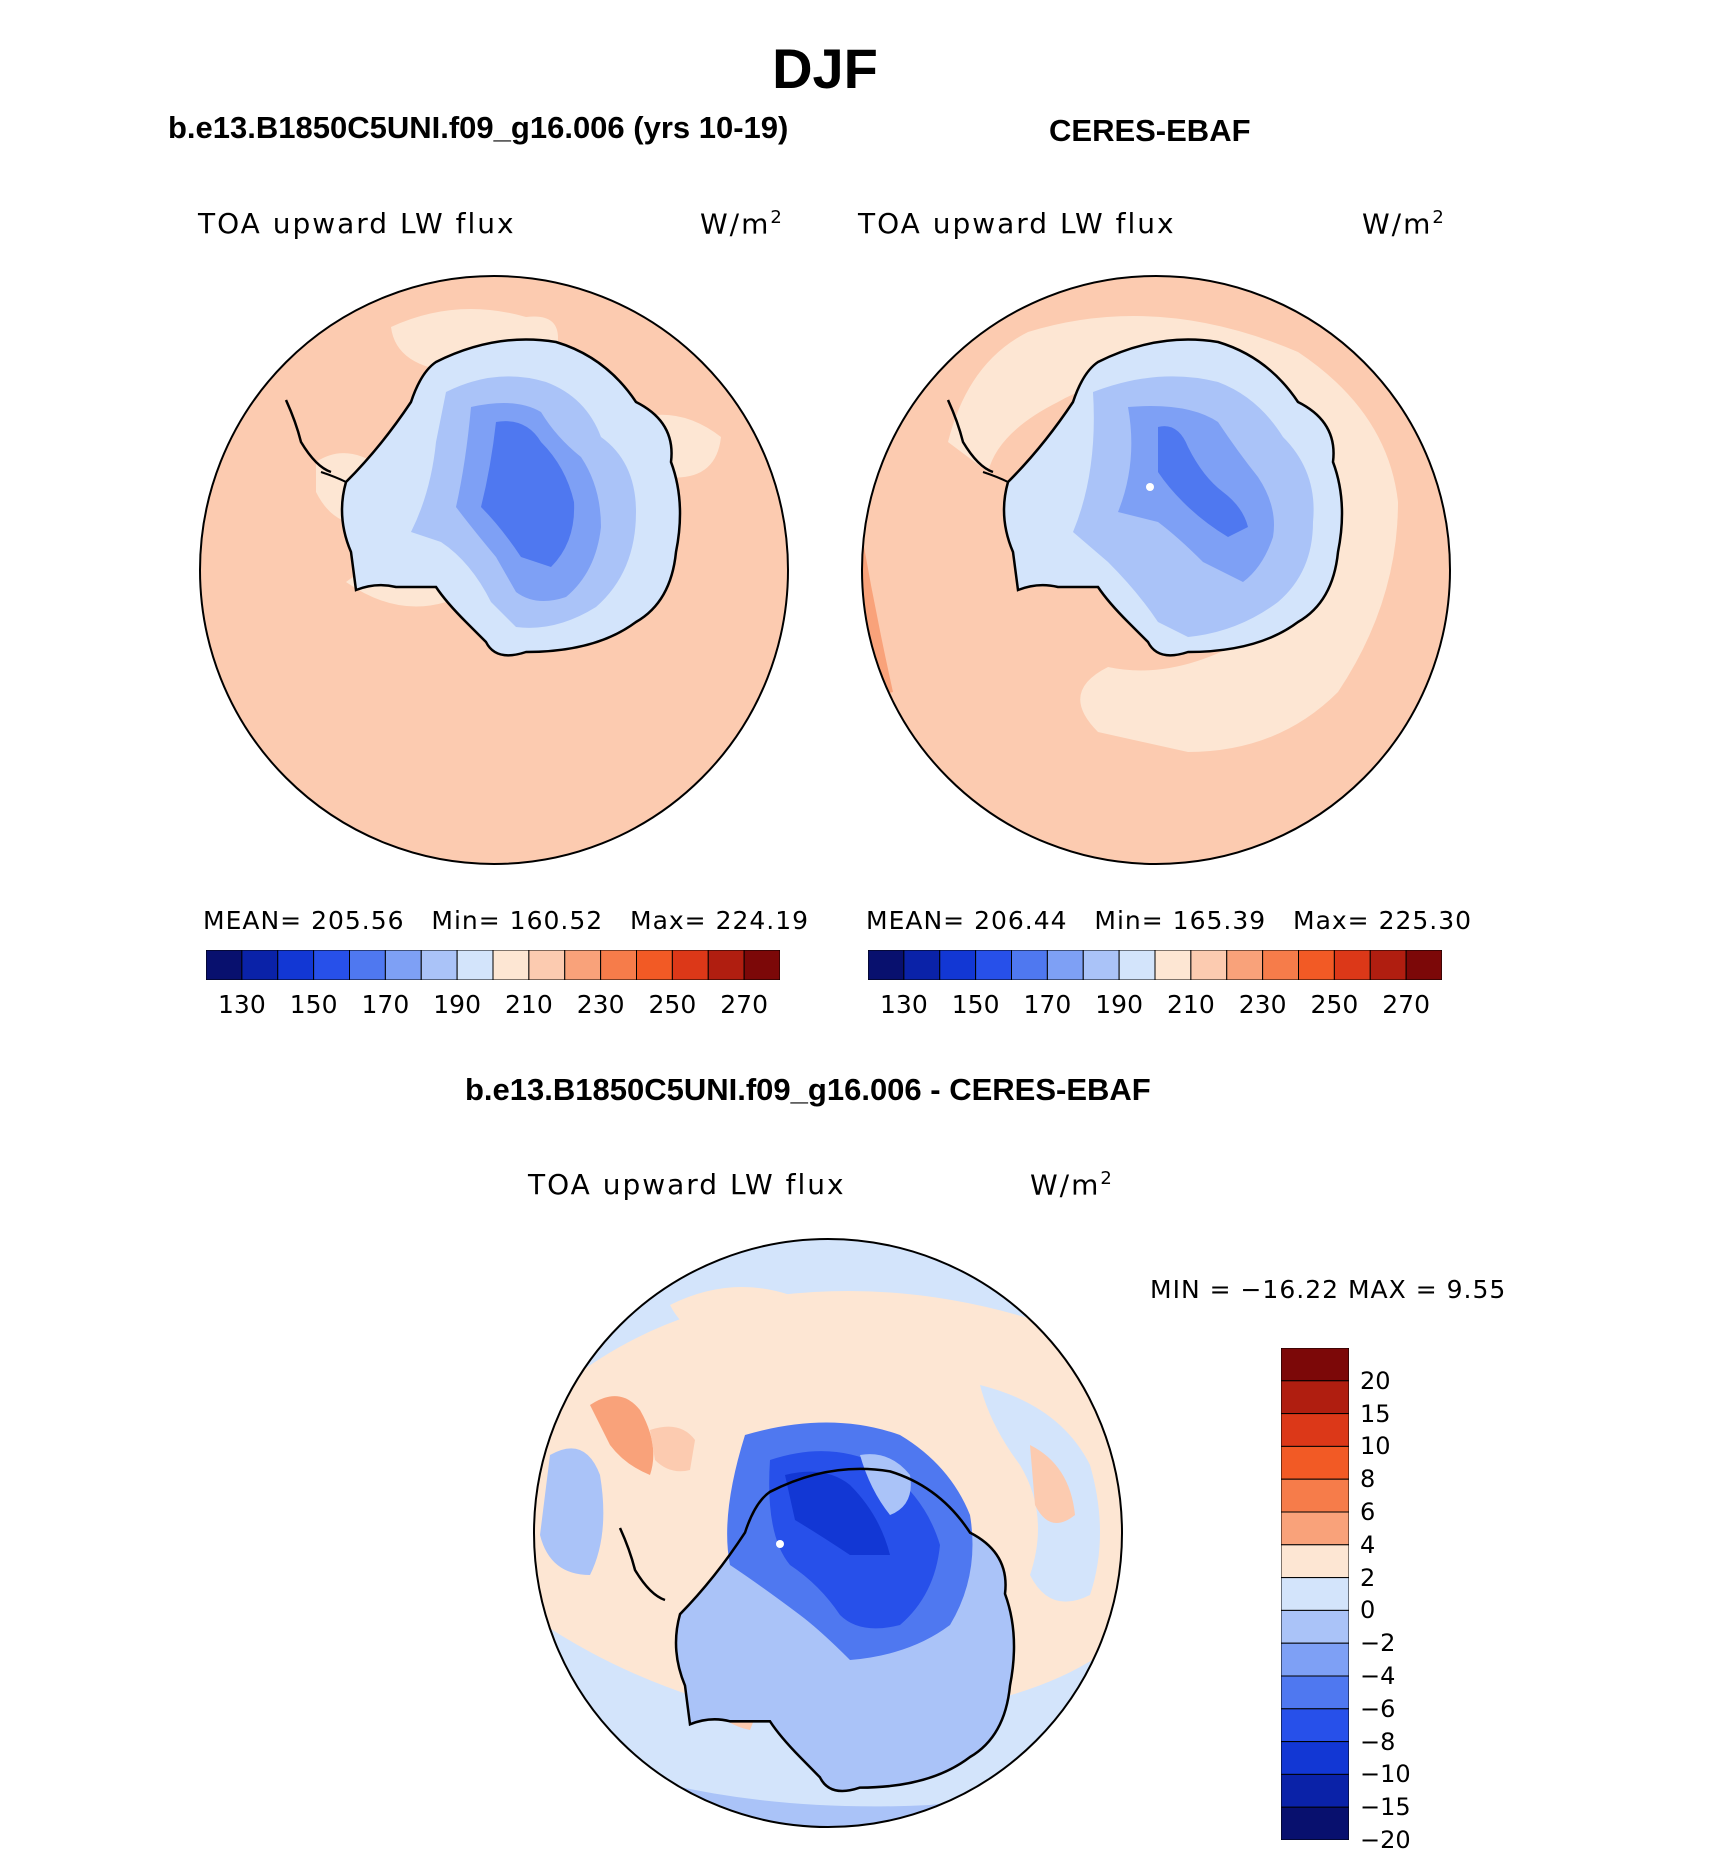 The width and height of the screenshot is (1710, 1854). I want to click on panel-model-variable: TOA upward LW flux, so click(357, 223).